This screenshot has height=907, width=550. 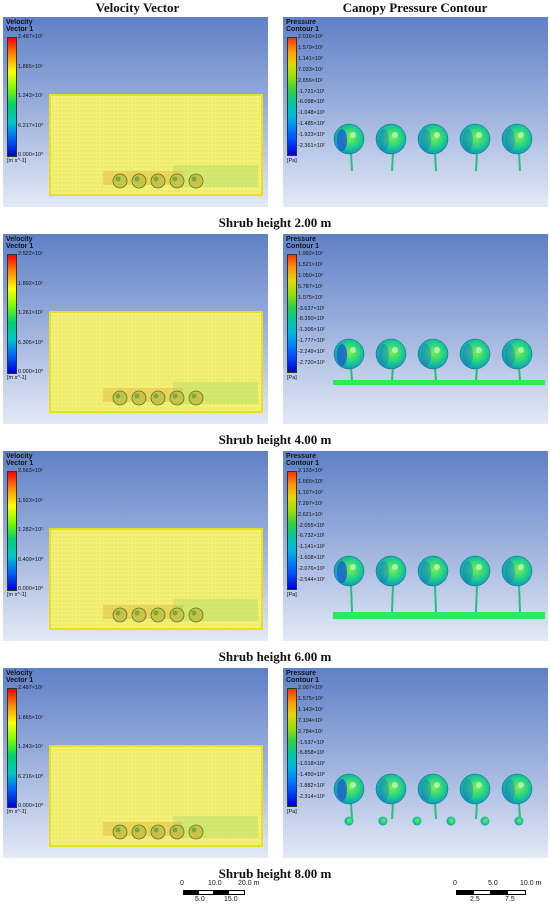 What do you see at coordinates (310, 69) in the screenshot?
I see `pressure-tick-label: 7.033×10¹` at bounding box center [310, 69].